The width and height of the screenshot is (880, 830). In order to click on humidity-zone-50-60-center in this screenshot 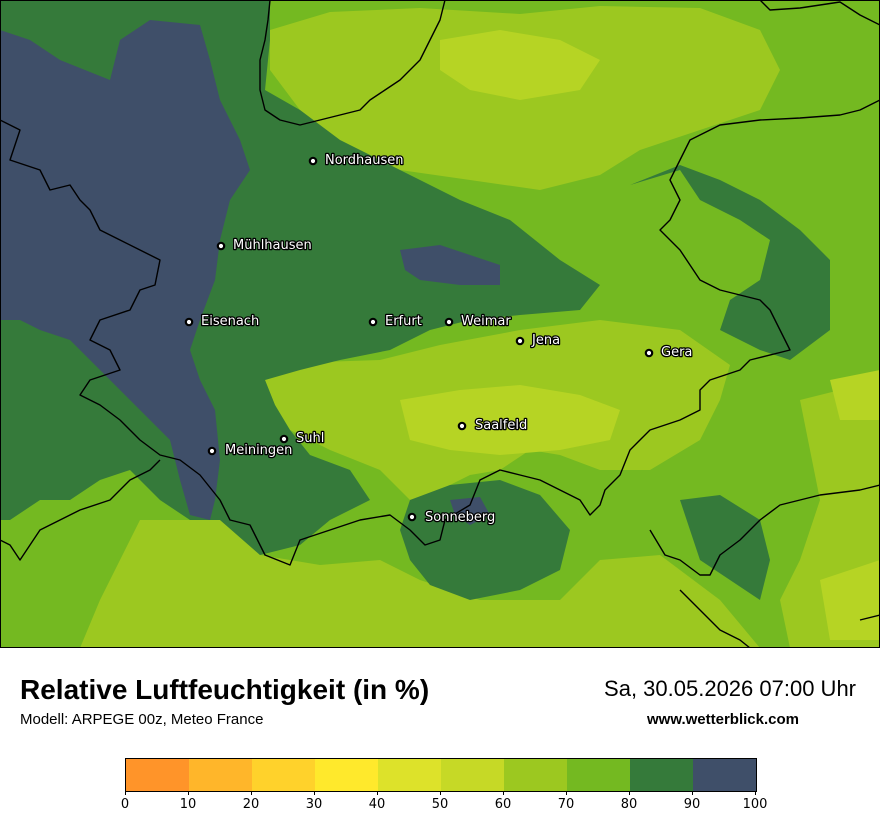, I will do `click(510, 420)`.